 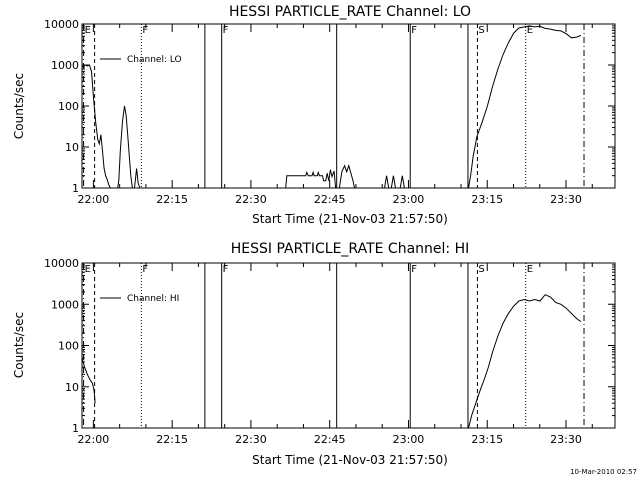 What do you see at coordinates (19, 106) in the screenshot?
I see `y-axis-label-lo: Counts/sec` at bounding box center [19, 106].